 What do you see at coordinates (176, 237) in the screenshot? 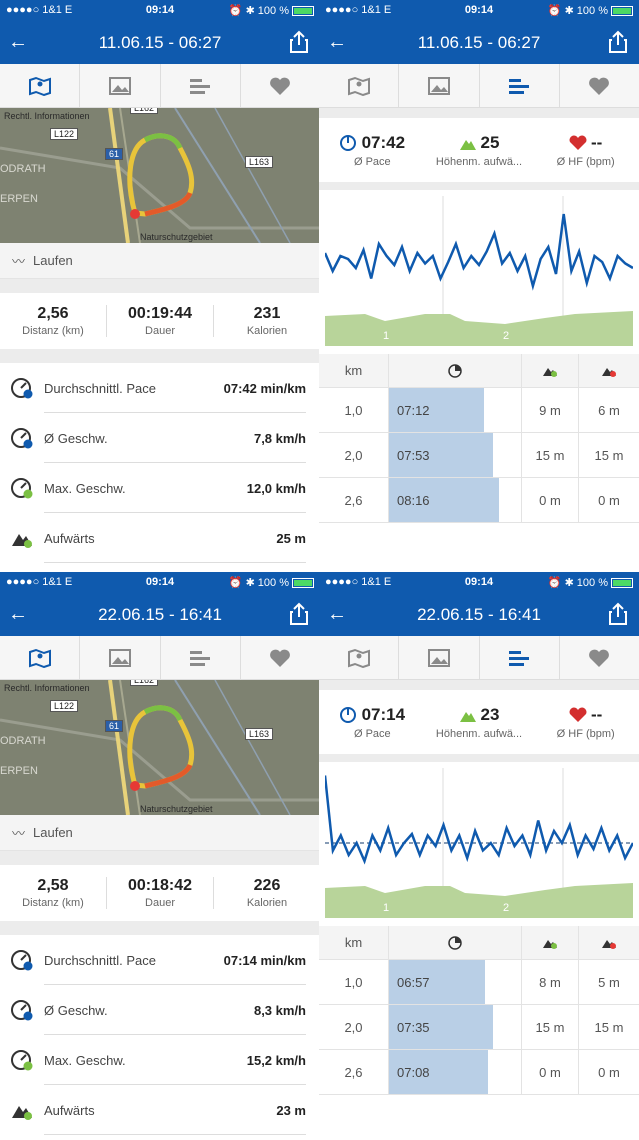
I see `place-label: Naturschutzgebiet` at bounding box center [176, 237].